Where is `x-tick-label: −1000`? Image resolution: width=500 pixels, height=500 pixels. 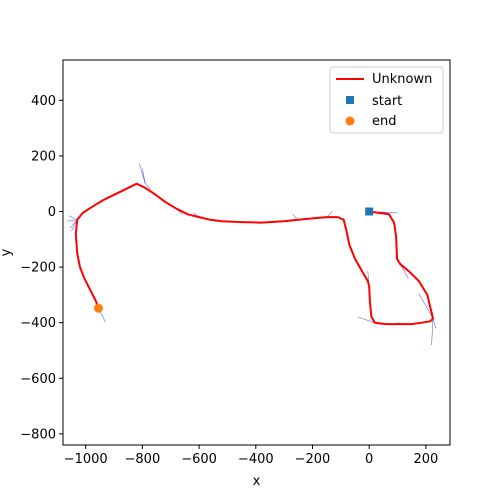 x-tick-label: −1000 is located at coordinates (86, 459).